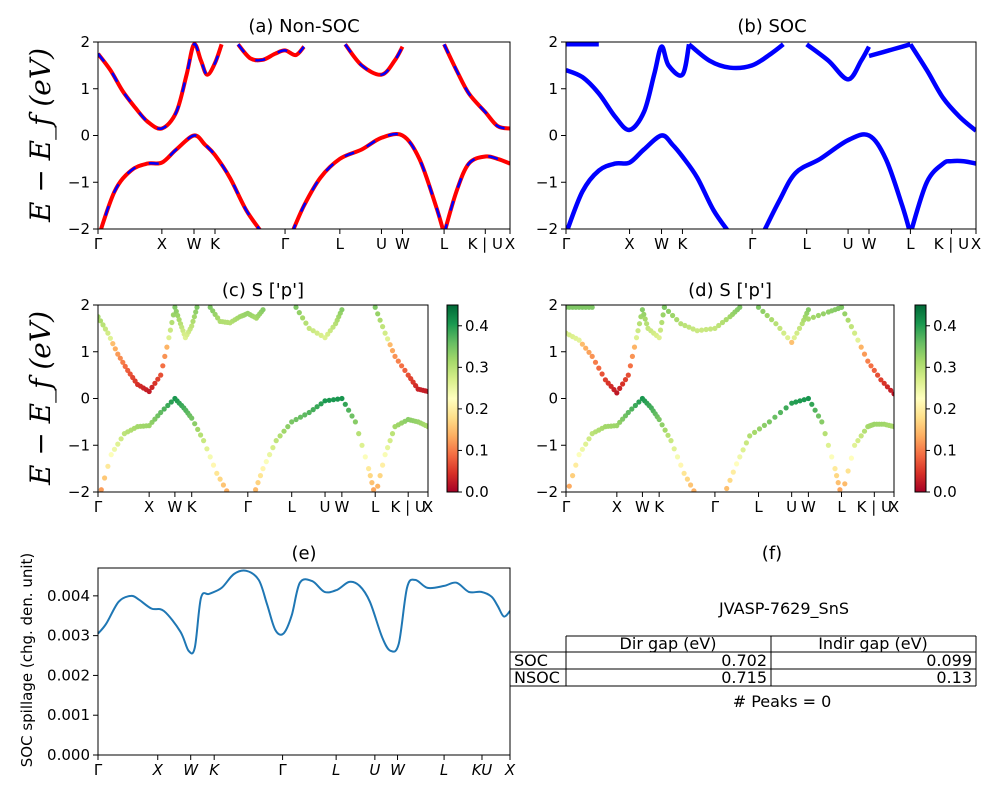 This screenshot has height=800, width=1000. What do you see at coordinates (547, 492) in the screenshot?
I see `panel-d-ytick-label: −2` at bounding box center [547, 492].